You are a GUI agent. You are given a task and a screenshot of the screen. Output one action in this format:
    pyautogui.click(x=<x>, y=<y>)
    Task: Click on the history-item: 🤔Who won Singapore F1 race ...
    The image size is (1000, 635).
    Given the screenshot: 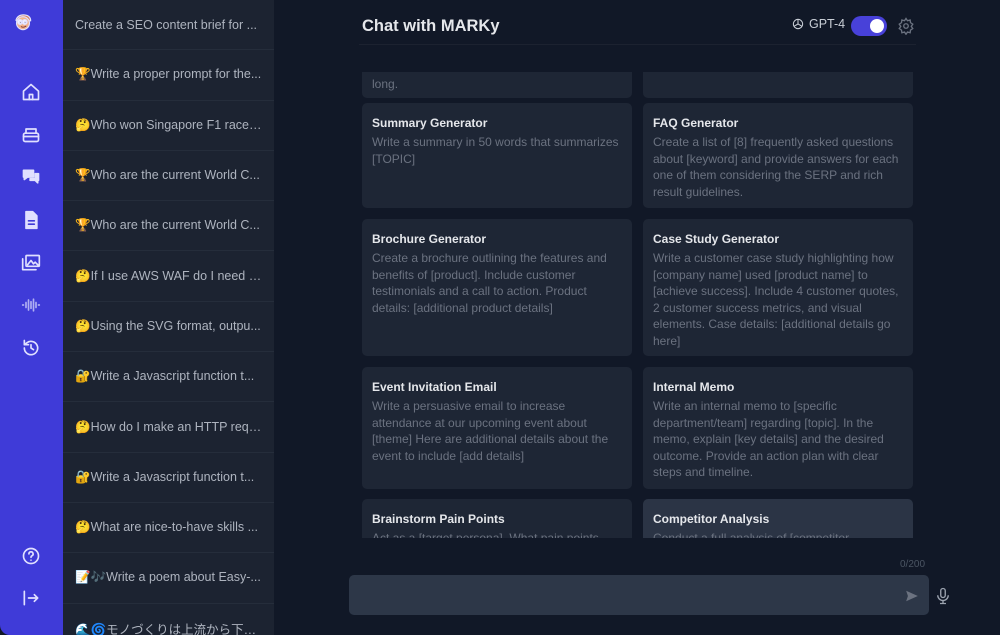 What is the action you would take?
    pyautogui.click(x=168, y=126)
    